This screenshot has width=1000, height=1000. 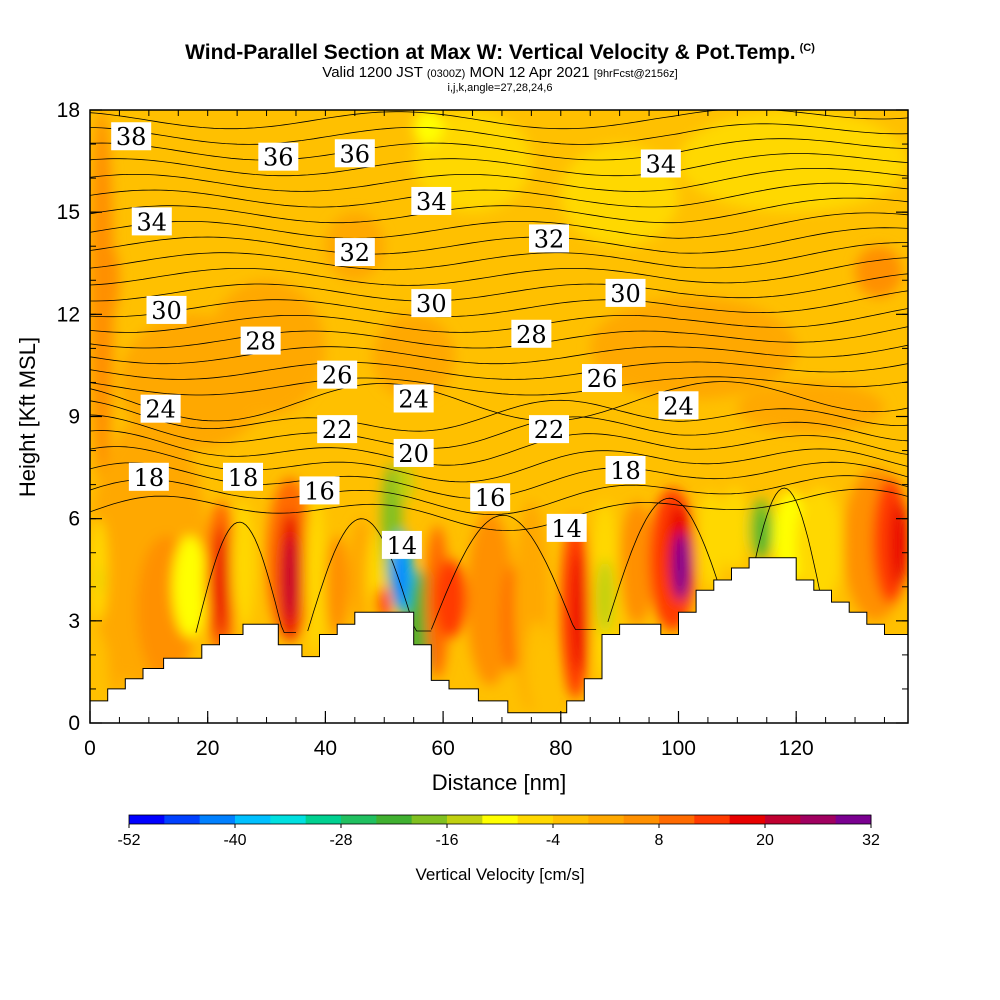 I want to click on y-tick-label: 15, so click(x=68, y=212).